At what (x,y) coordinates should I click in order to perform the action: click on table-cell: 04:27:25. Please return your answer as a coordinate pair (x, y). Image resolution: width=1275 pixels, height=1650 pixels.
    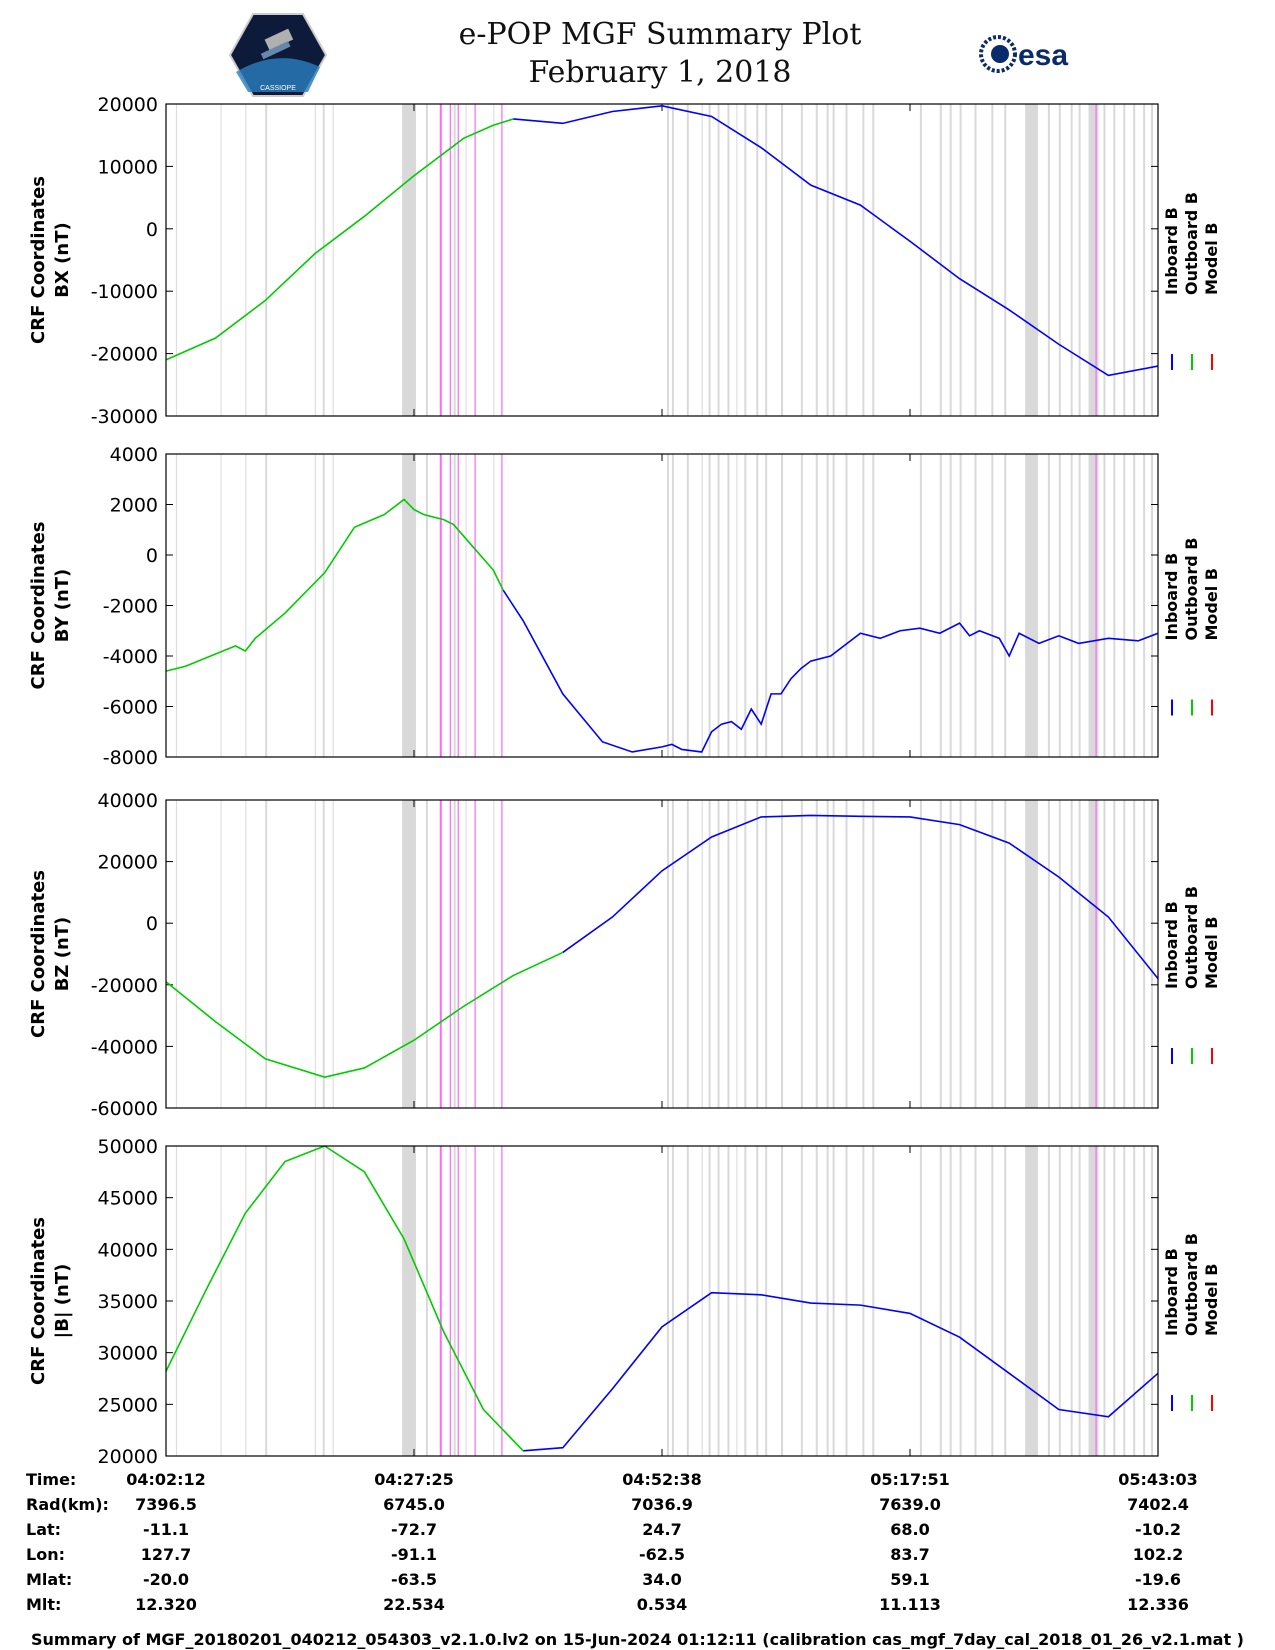
    Looking at the image, I should click on (414, 1479).